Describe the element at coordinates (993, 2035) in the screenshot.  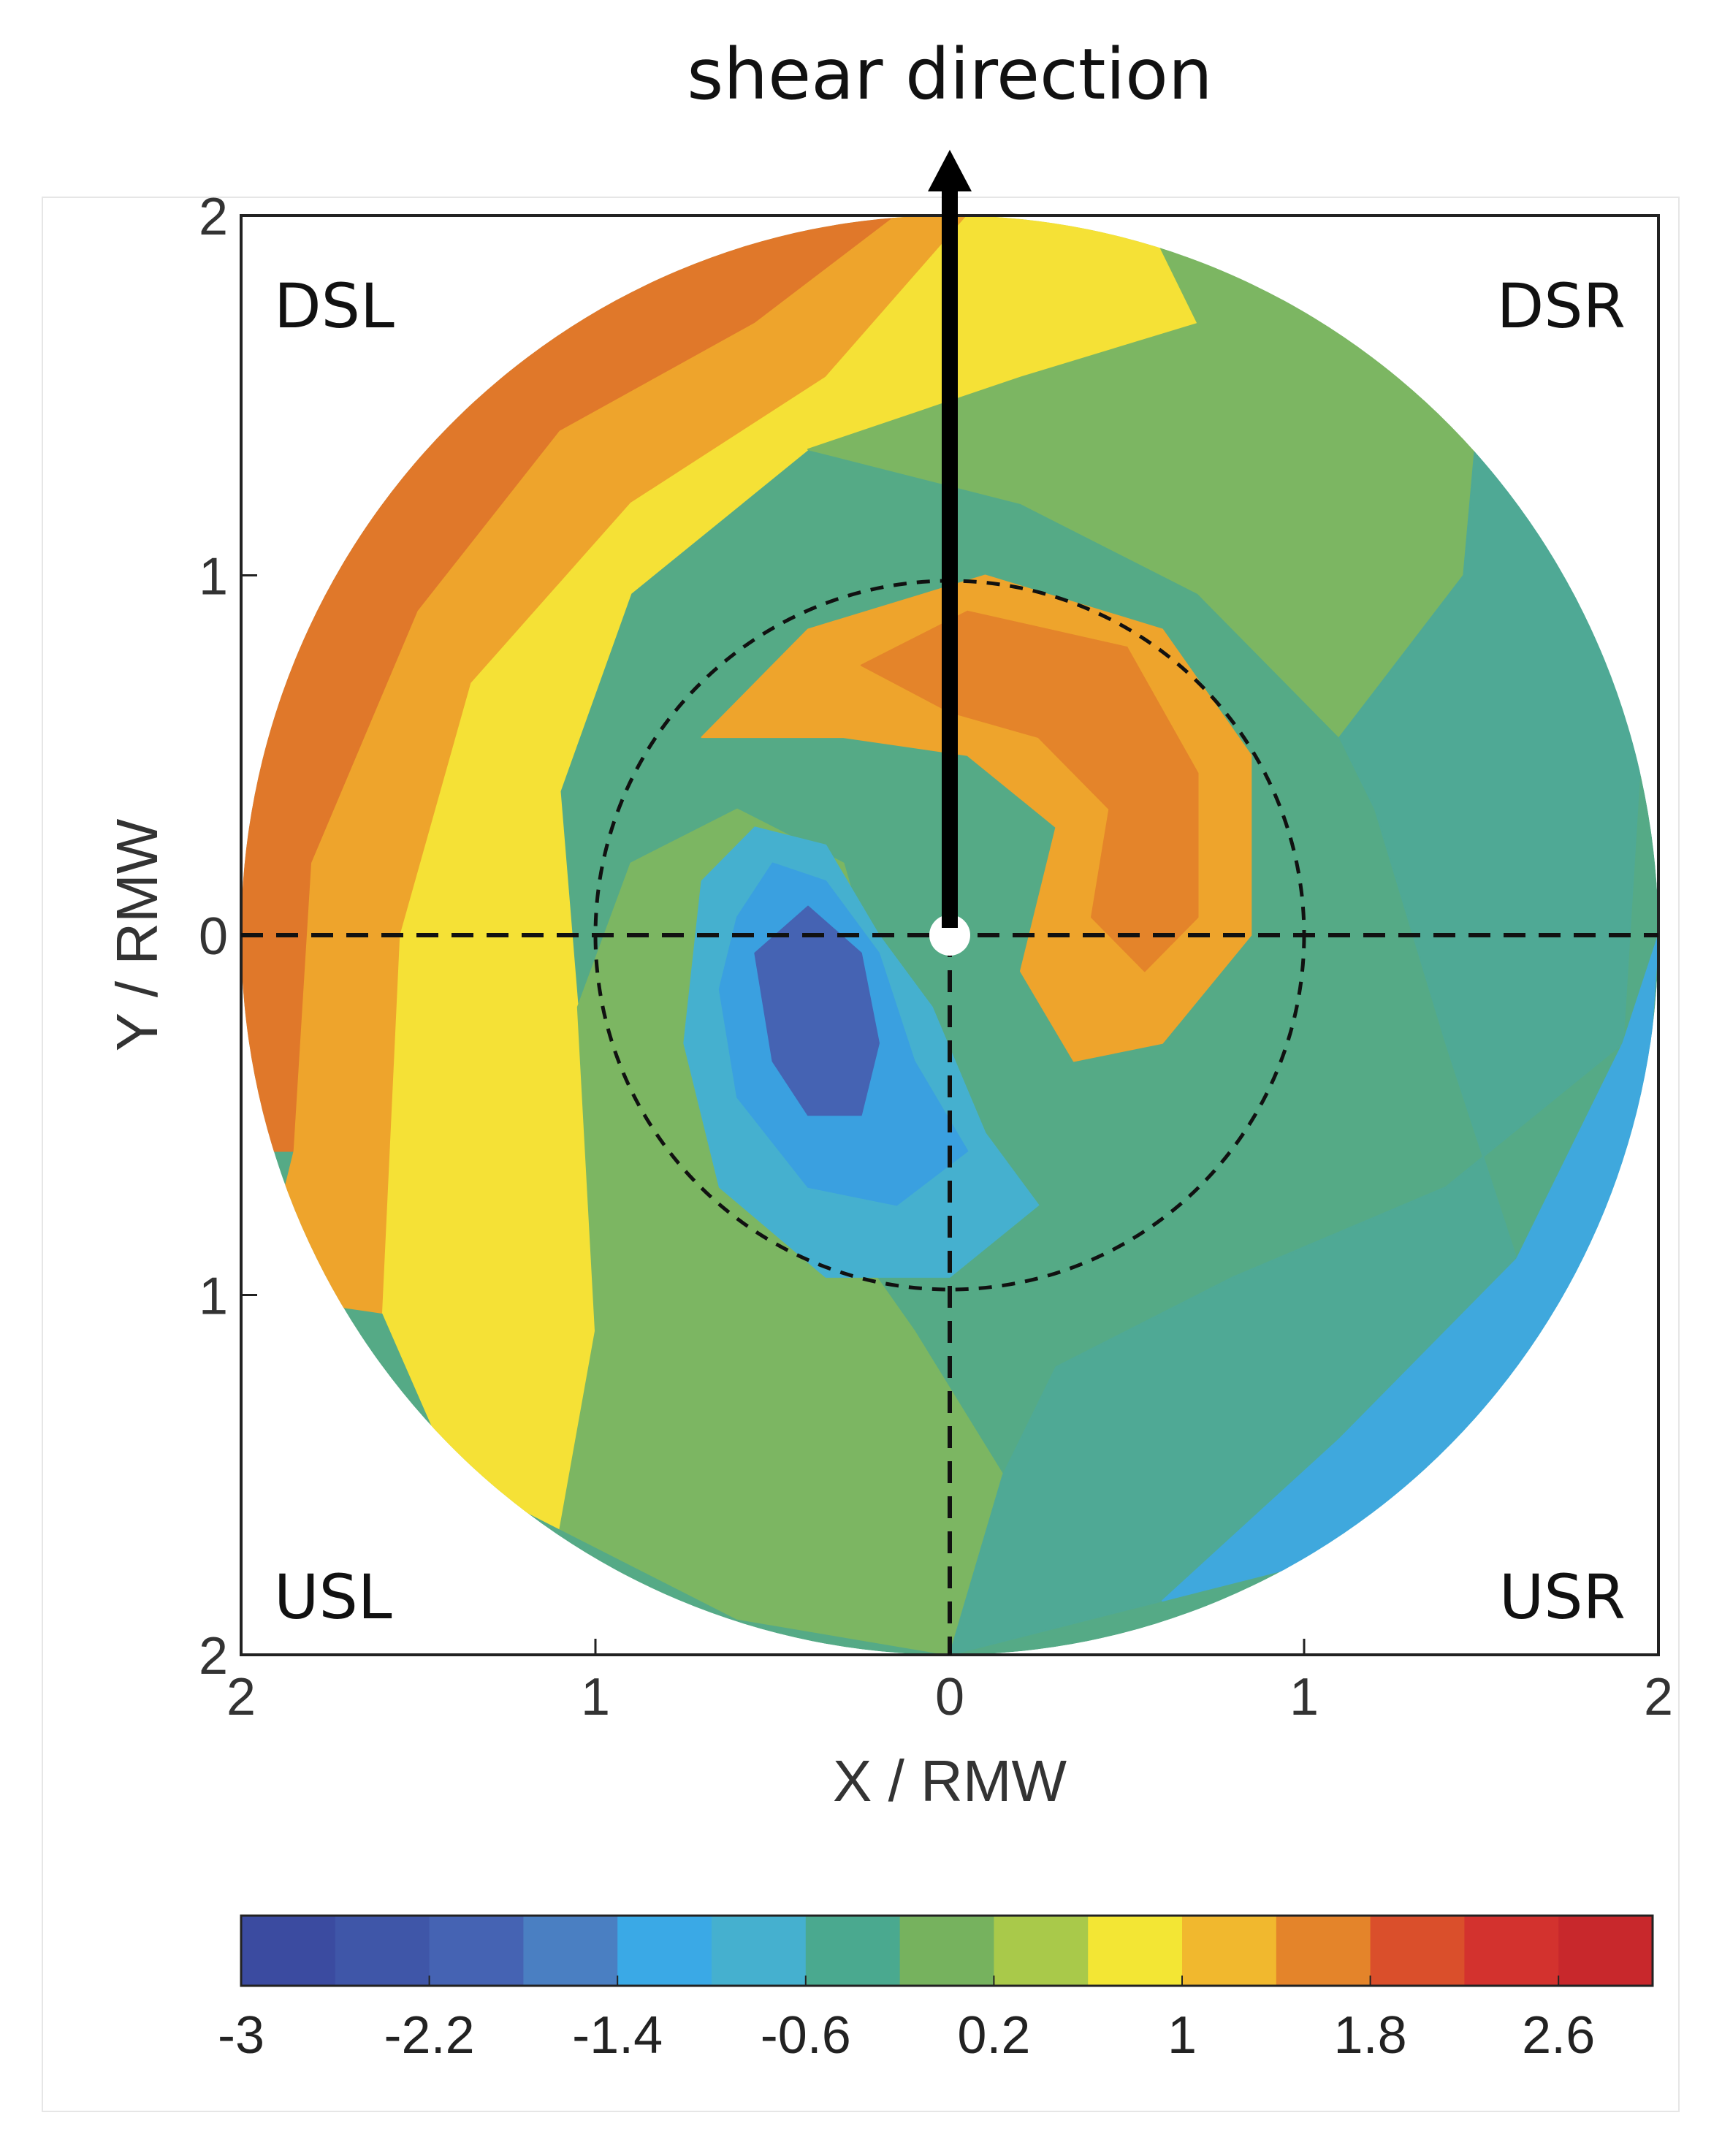
I see `colorbar-tick-label: 0.2` at that location.